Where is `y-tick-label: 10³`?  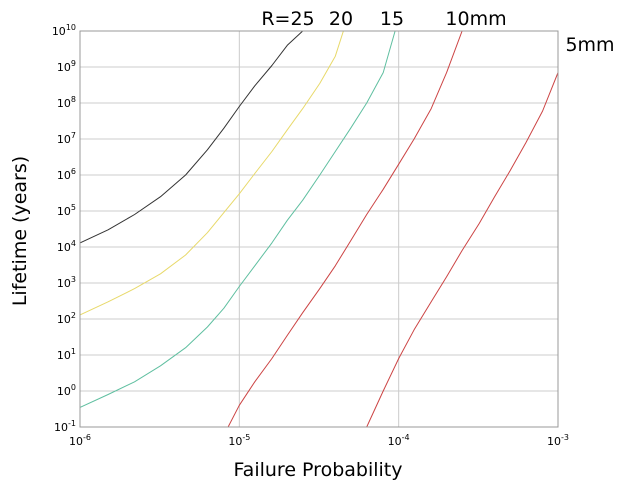
y-tick-label: 10³ is located at coordinates (66, 282).